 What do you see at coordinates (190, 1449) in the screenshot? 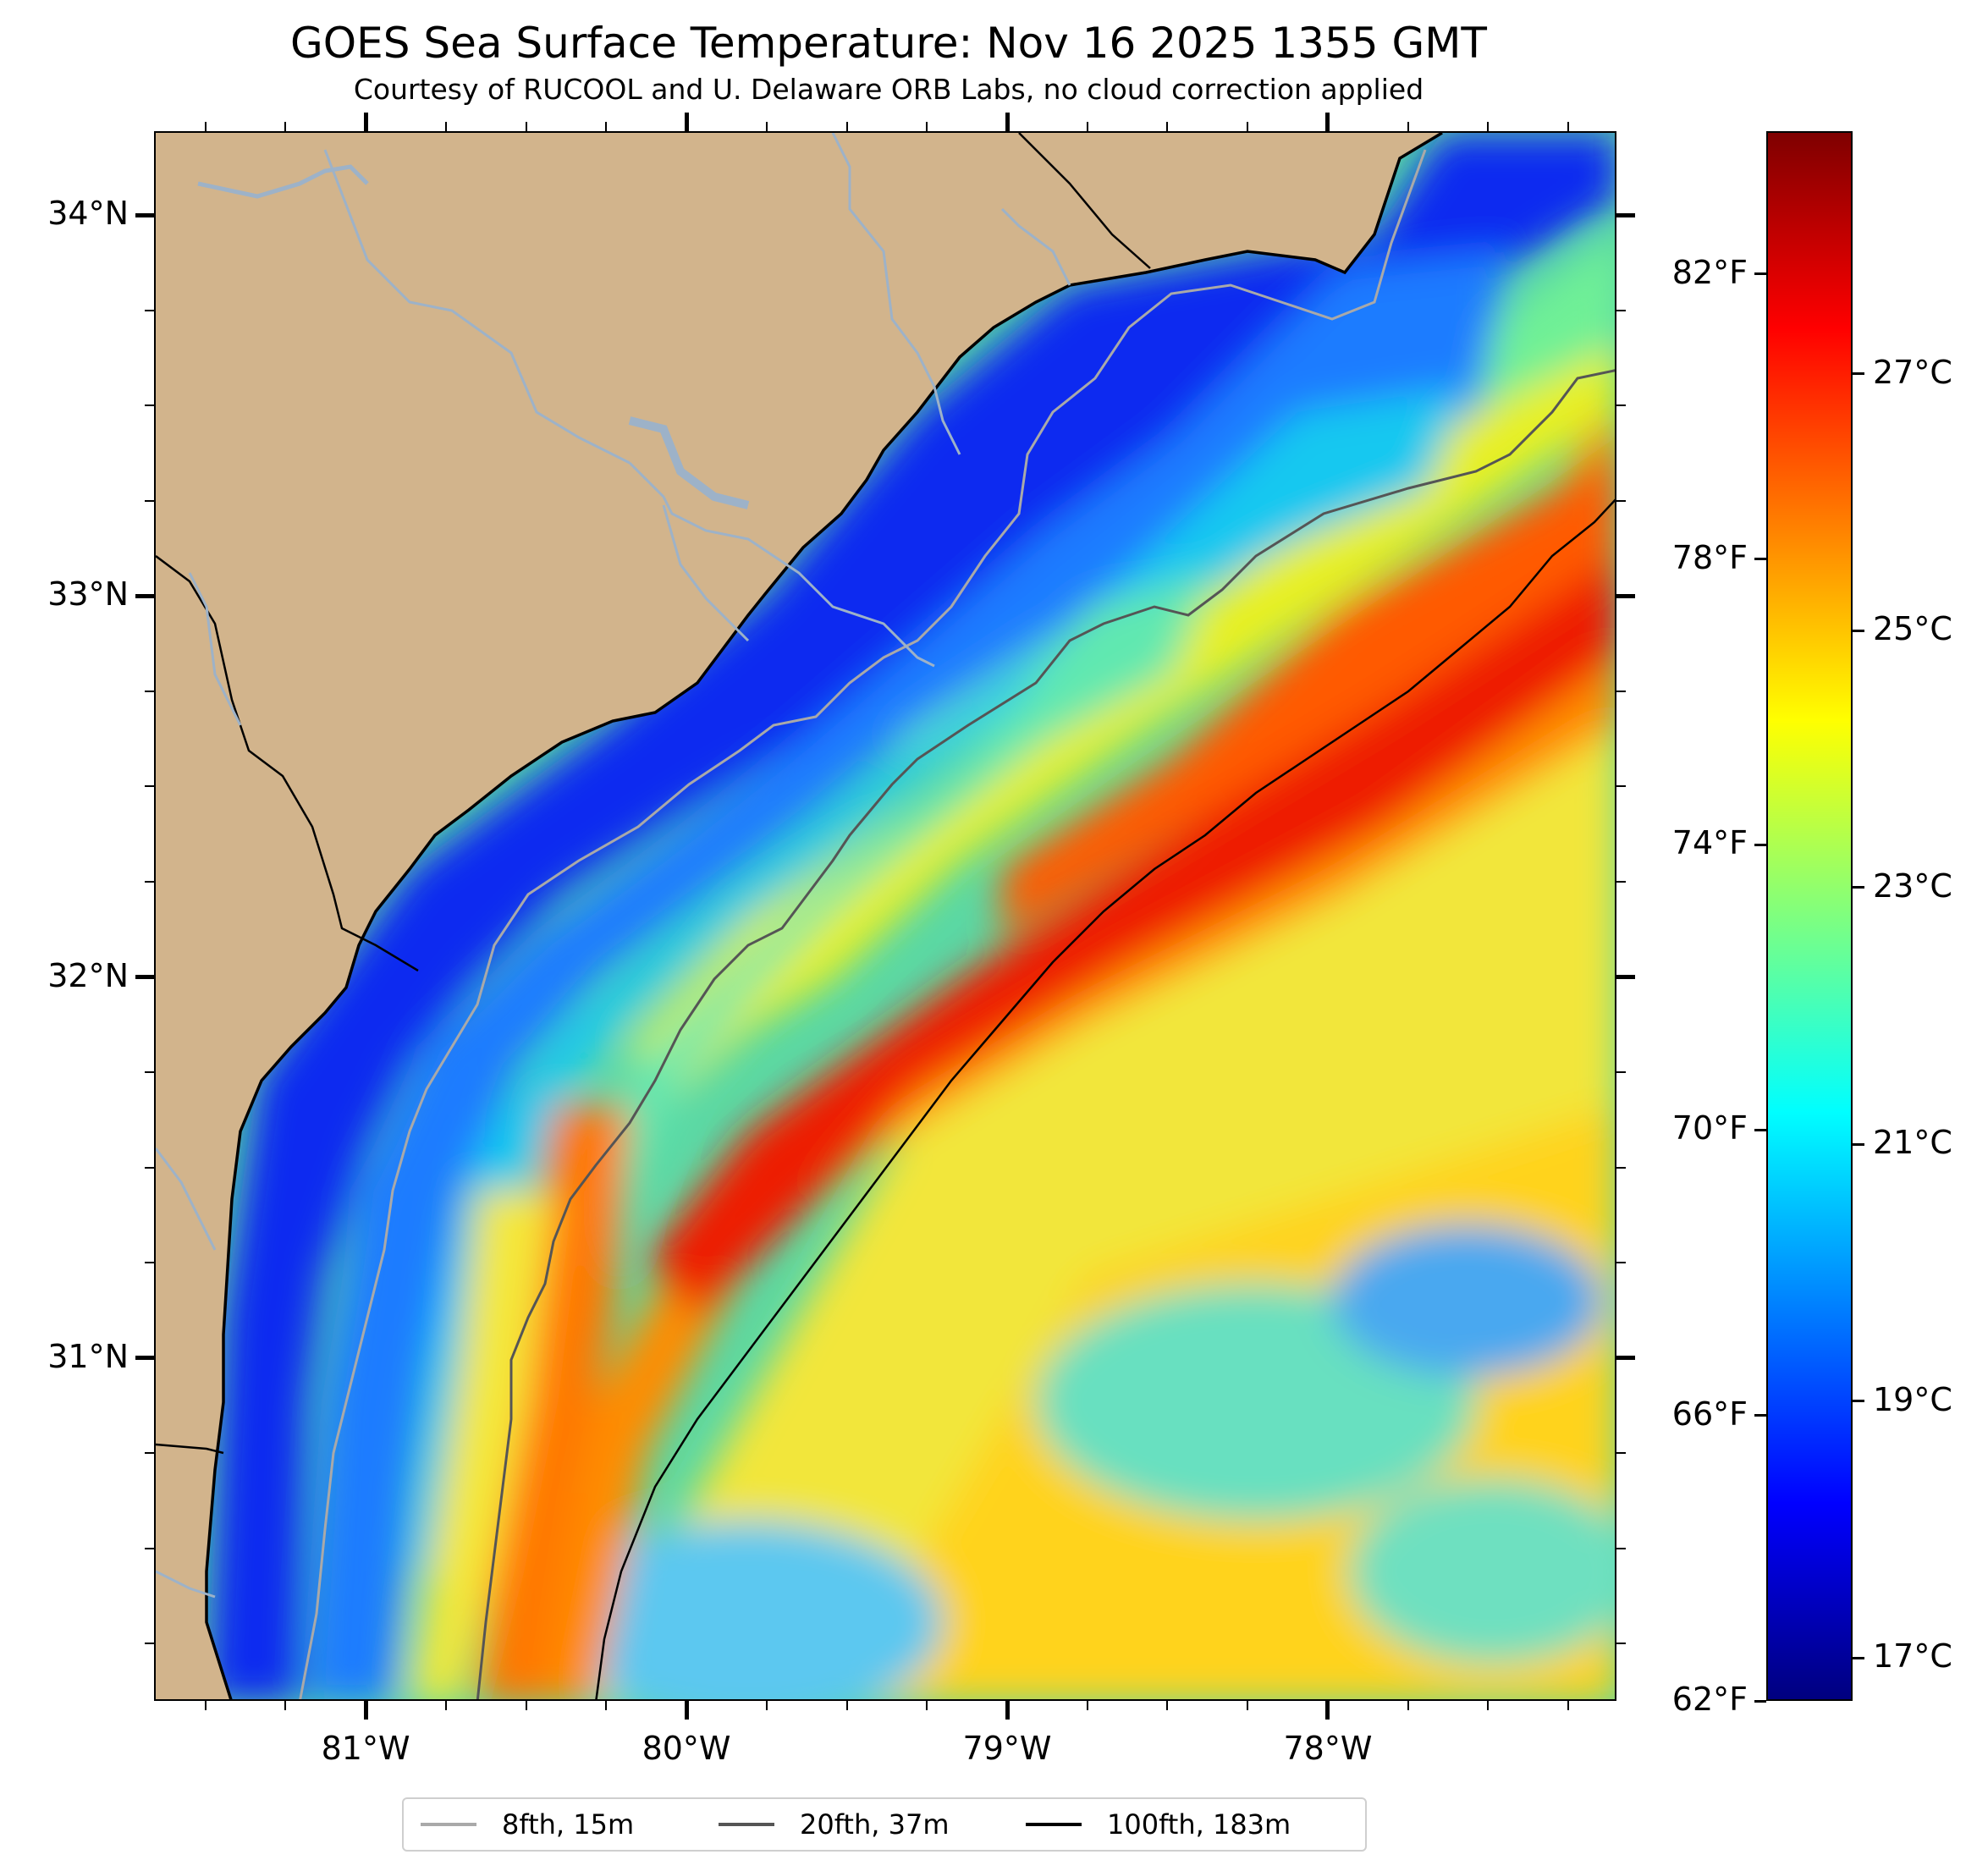
I see `state-border-ga-fl` at bounding box center [190, 1449].